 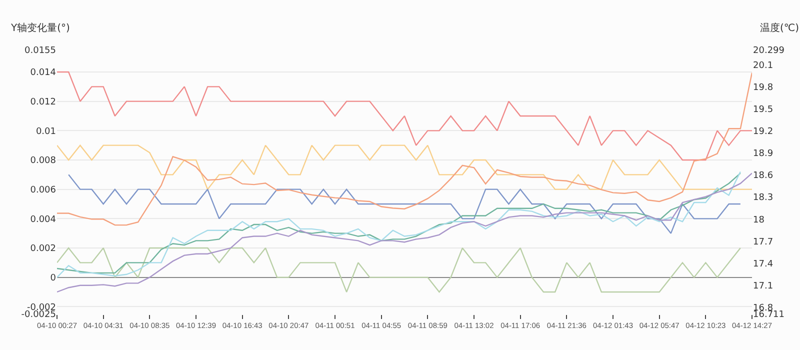 What do you see at coordinates (43, 190) in the screenshot?
I see `y-tick-label: 0.006` at bounding box center [43, 190].